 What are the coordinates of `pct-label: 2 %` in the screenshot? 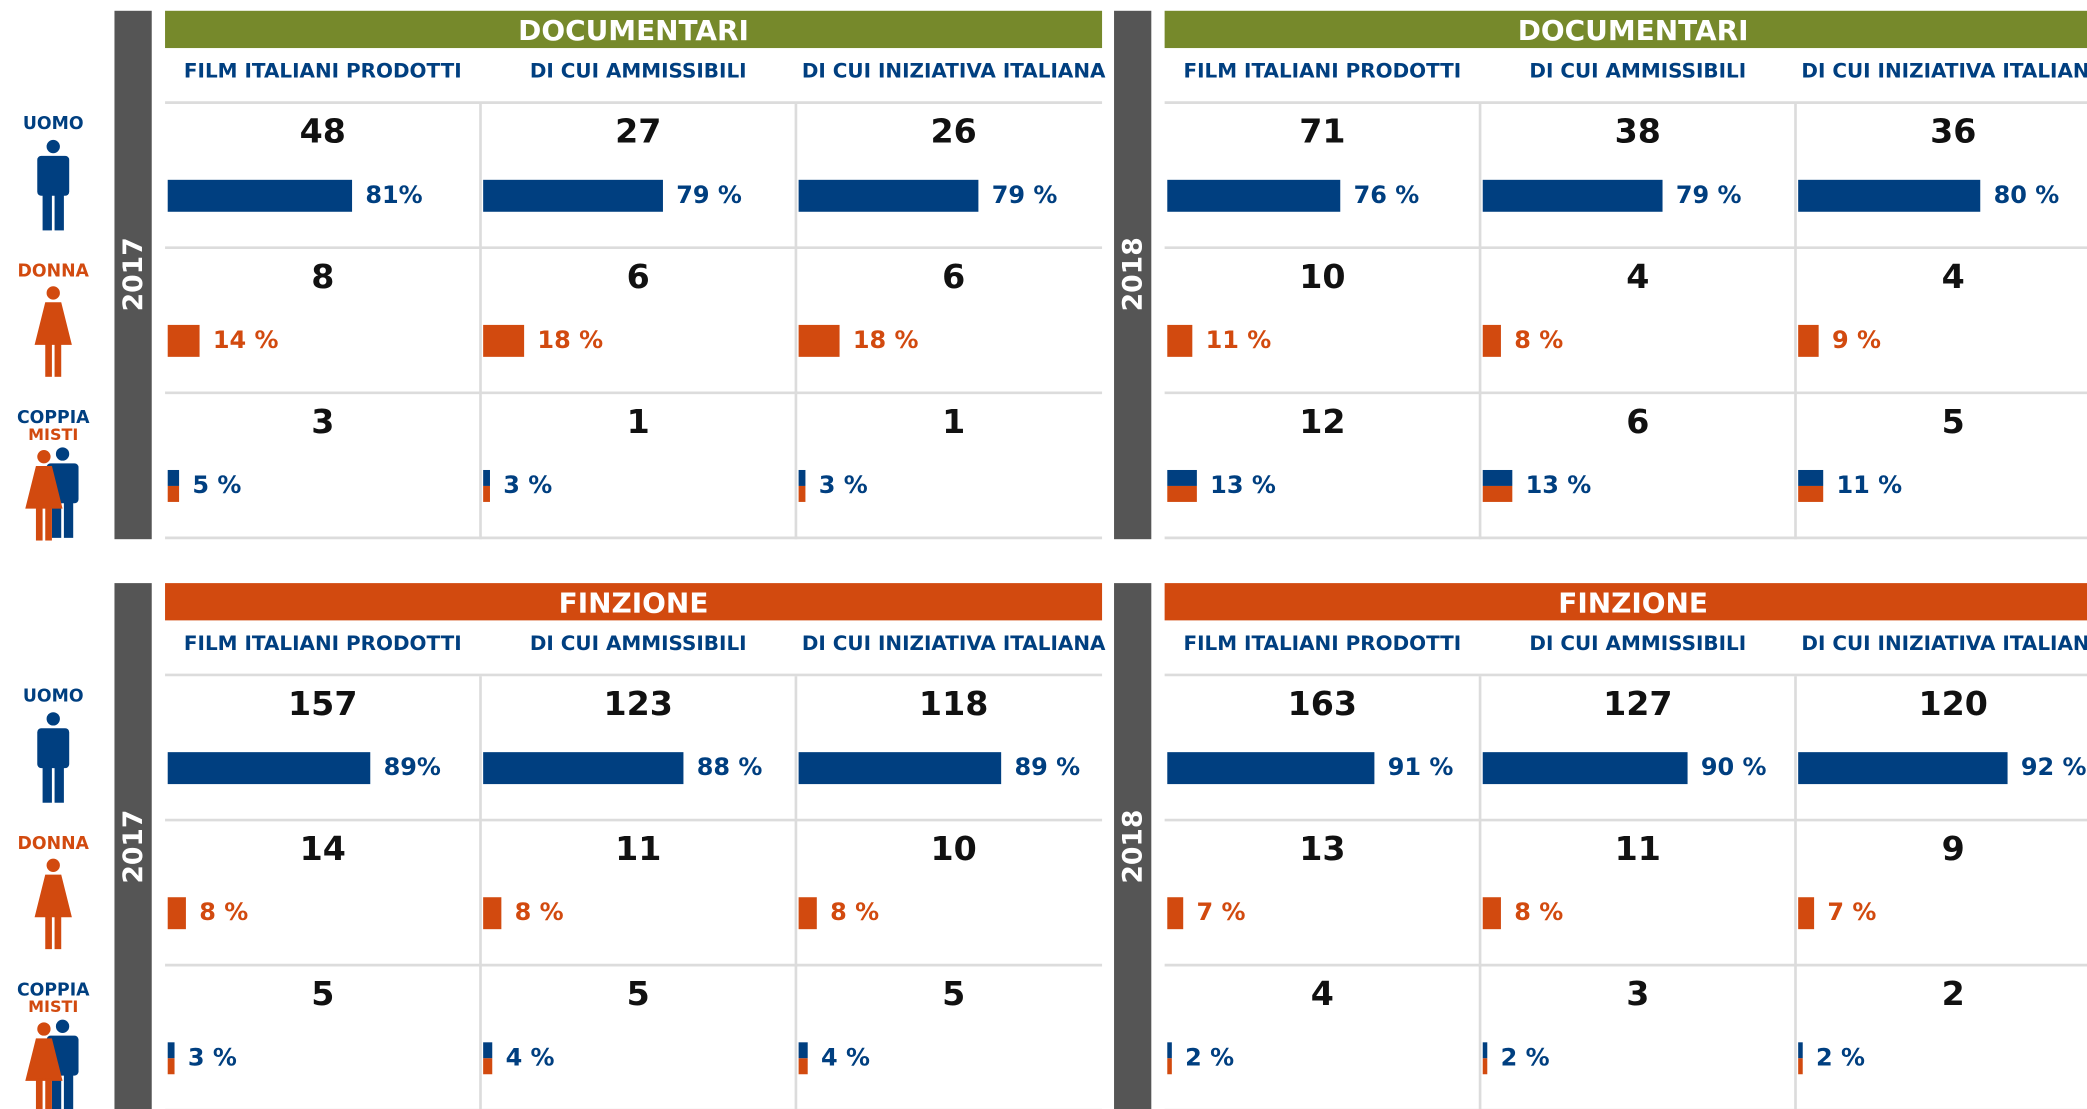 It's located at (1840, 1057).